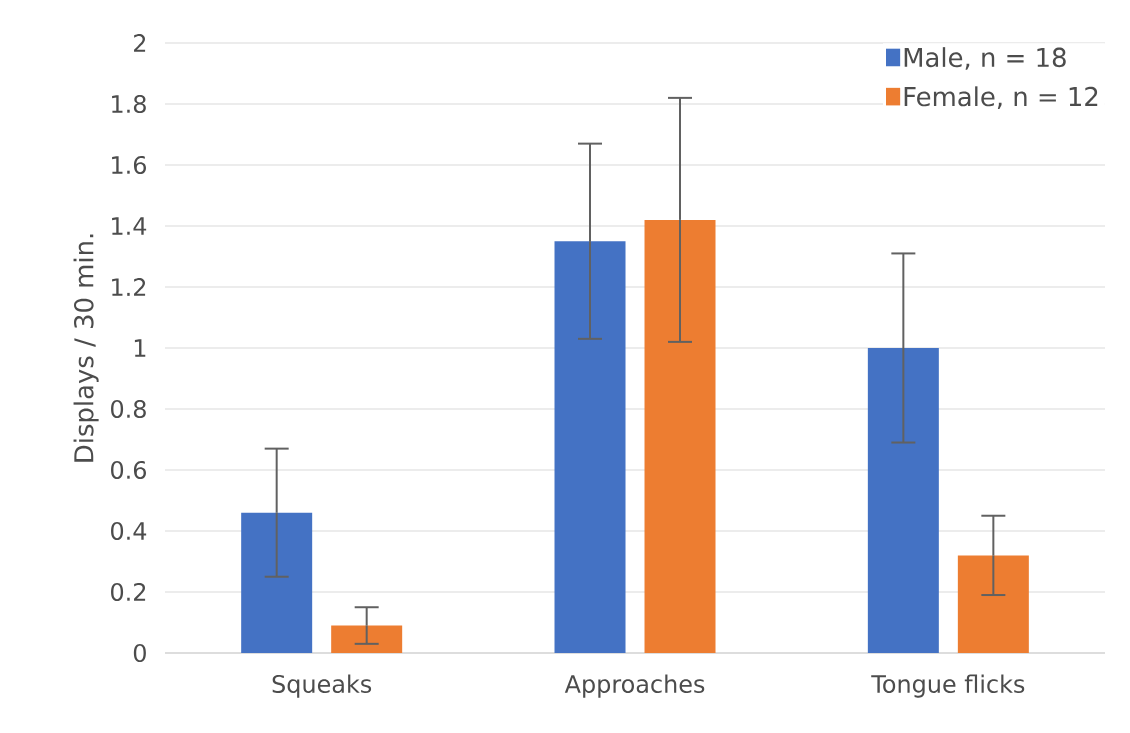 The height and width of the screenshot is (733, 1130). Describe the element at coordinates (129, 165) in the screenshot. I see `y-tick-label: 1.6` at that location.